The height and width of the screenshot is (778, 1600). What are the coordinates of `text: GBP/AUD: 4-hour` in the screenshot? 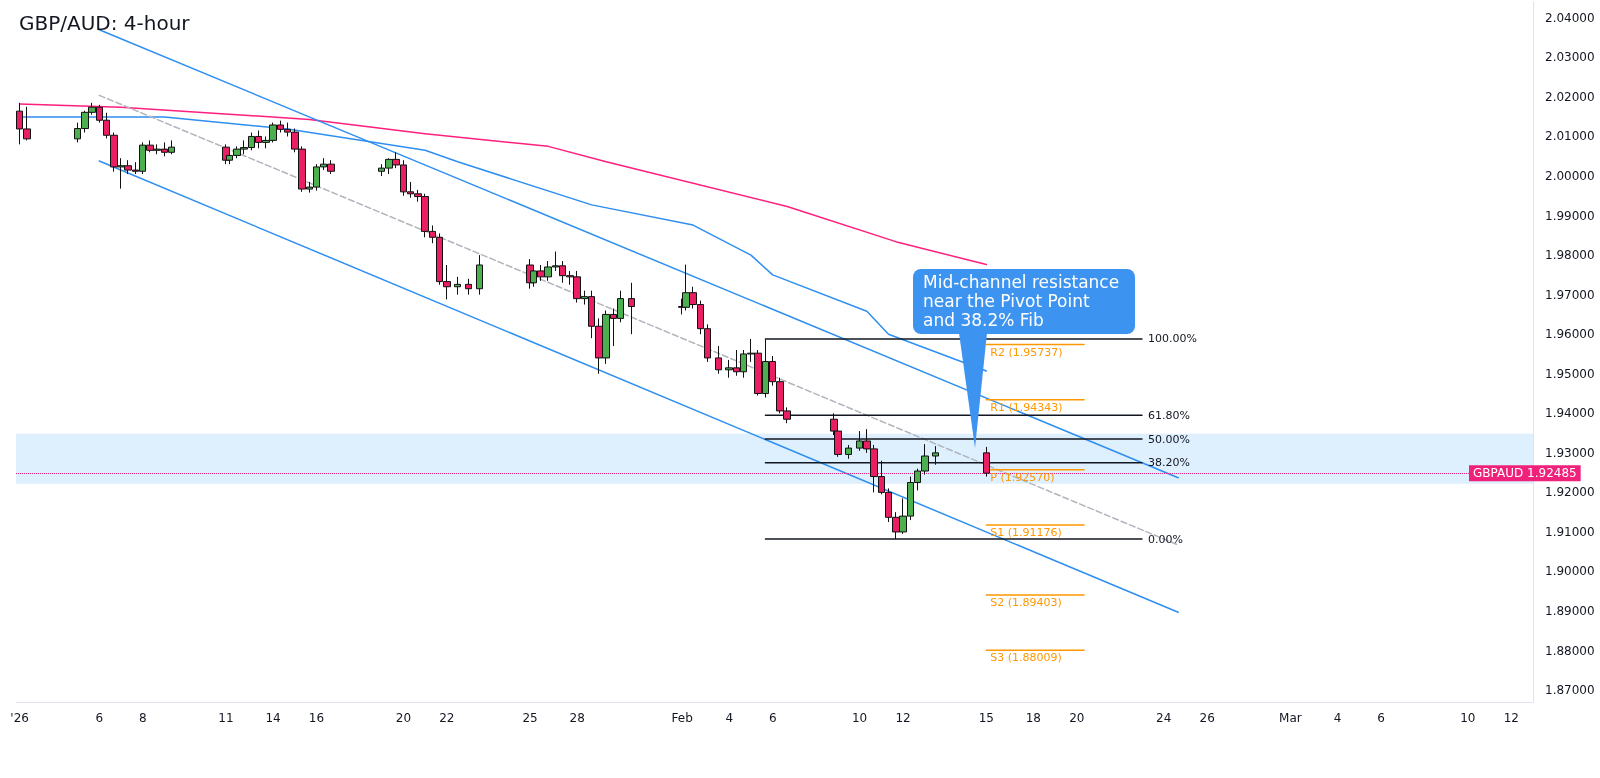 It's located at (105, 23).